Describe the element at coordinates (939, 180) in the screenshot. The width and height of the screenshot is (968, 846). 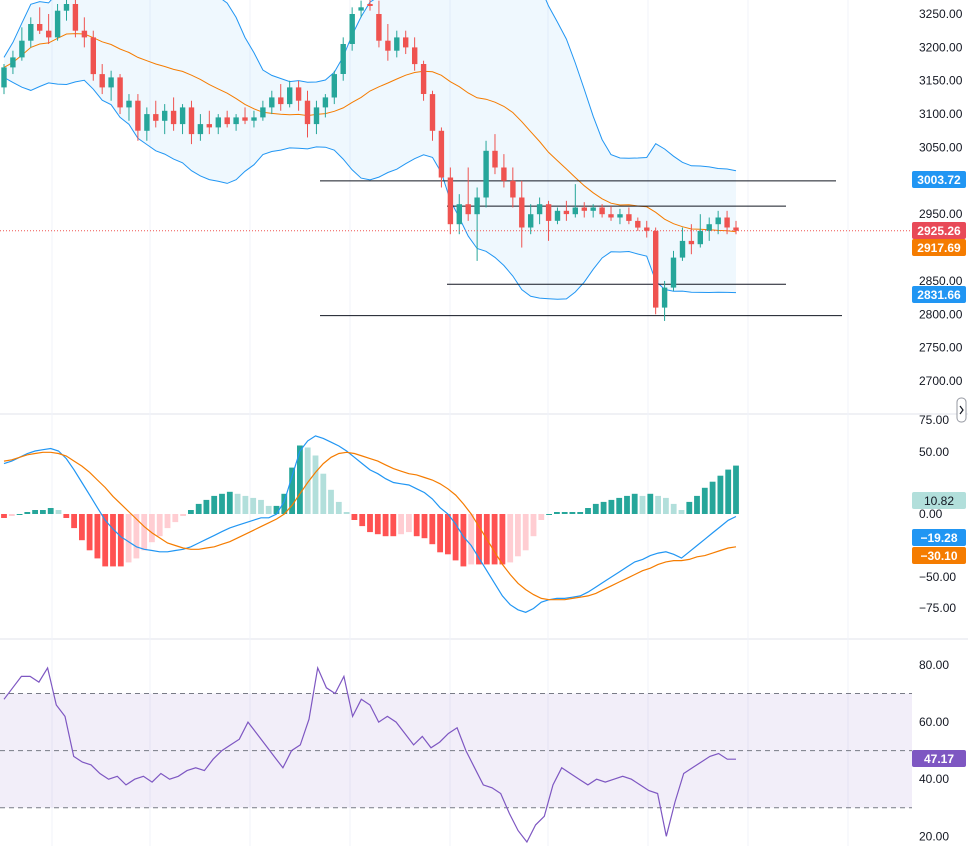
I see `price-badge-label: 3003.72` at that location.